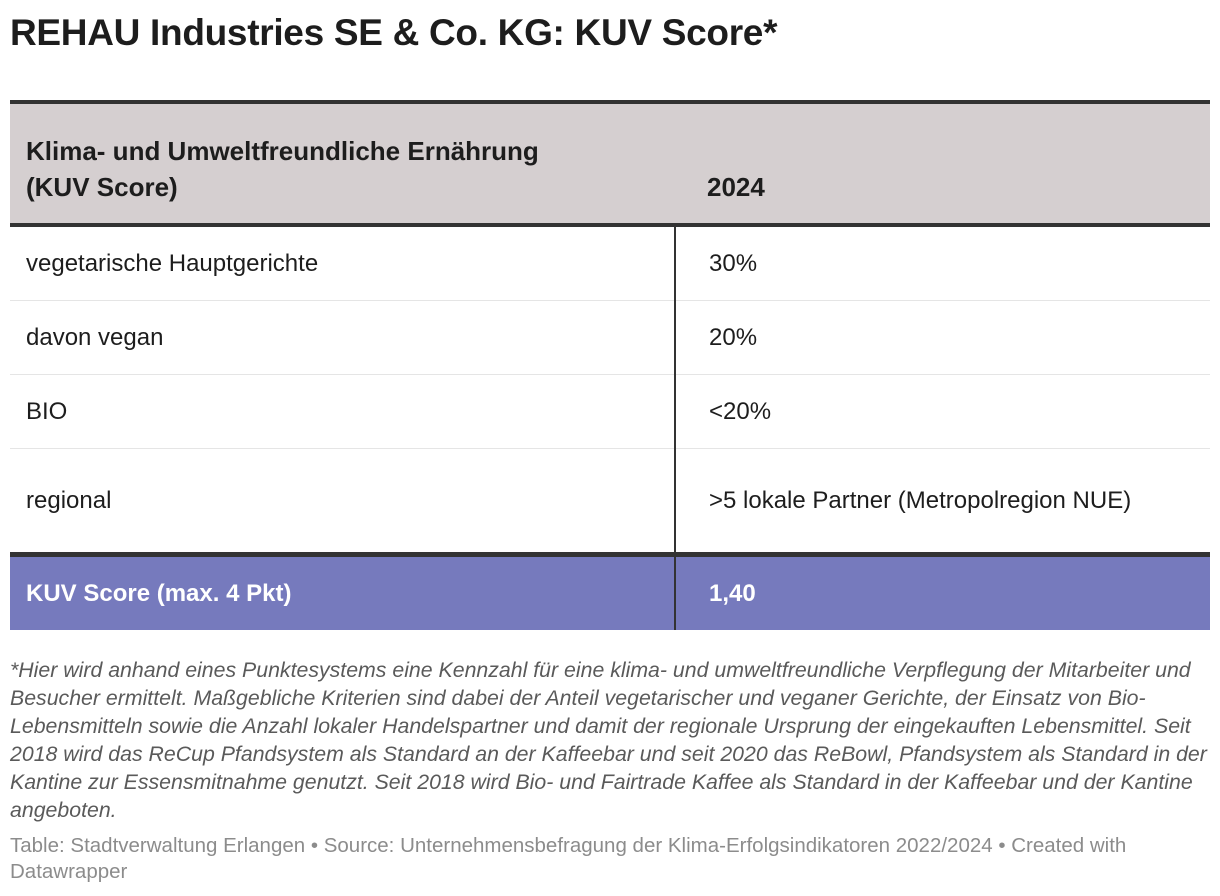 Image resolution: width=1220 pixels, height=896 pixels. What do you see at coordinates (394, 32) in the screenshot?
I see `page-title: REHAU Industries SE & Co. KG: KUV Score*` at bounding box center [394, 32].